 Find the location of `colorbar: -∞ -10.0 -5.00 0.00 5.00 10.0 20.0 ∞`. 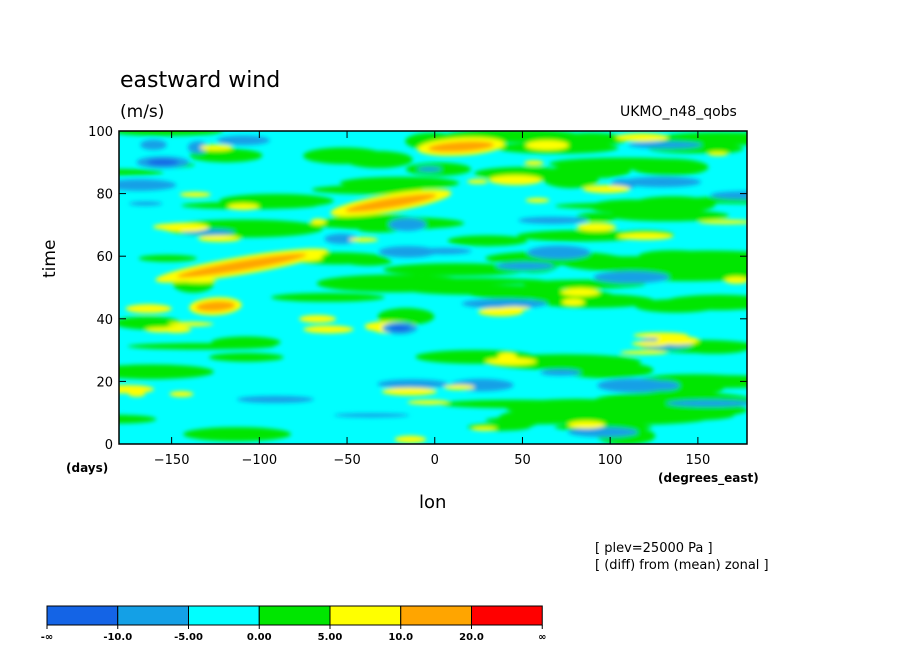

colorbar: -∞ -10.0 -5.00 0.00 5.00 10.0 20.0 ∞ is located at coordinates (293, 624).